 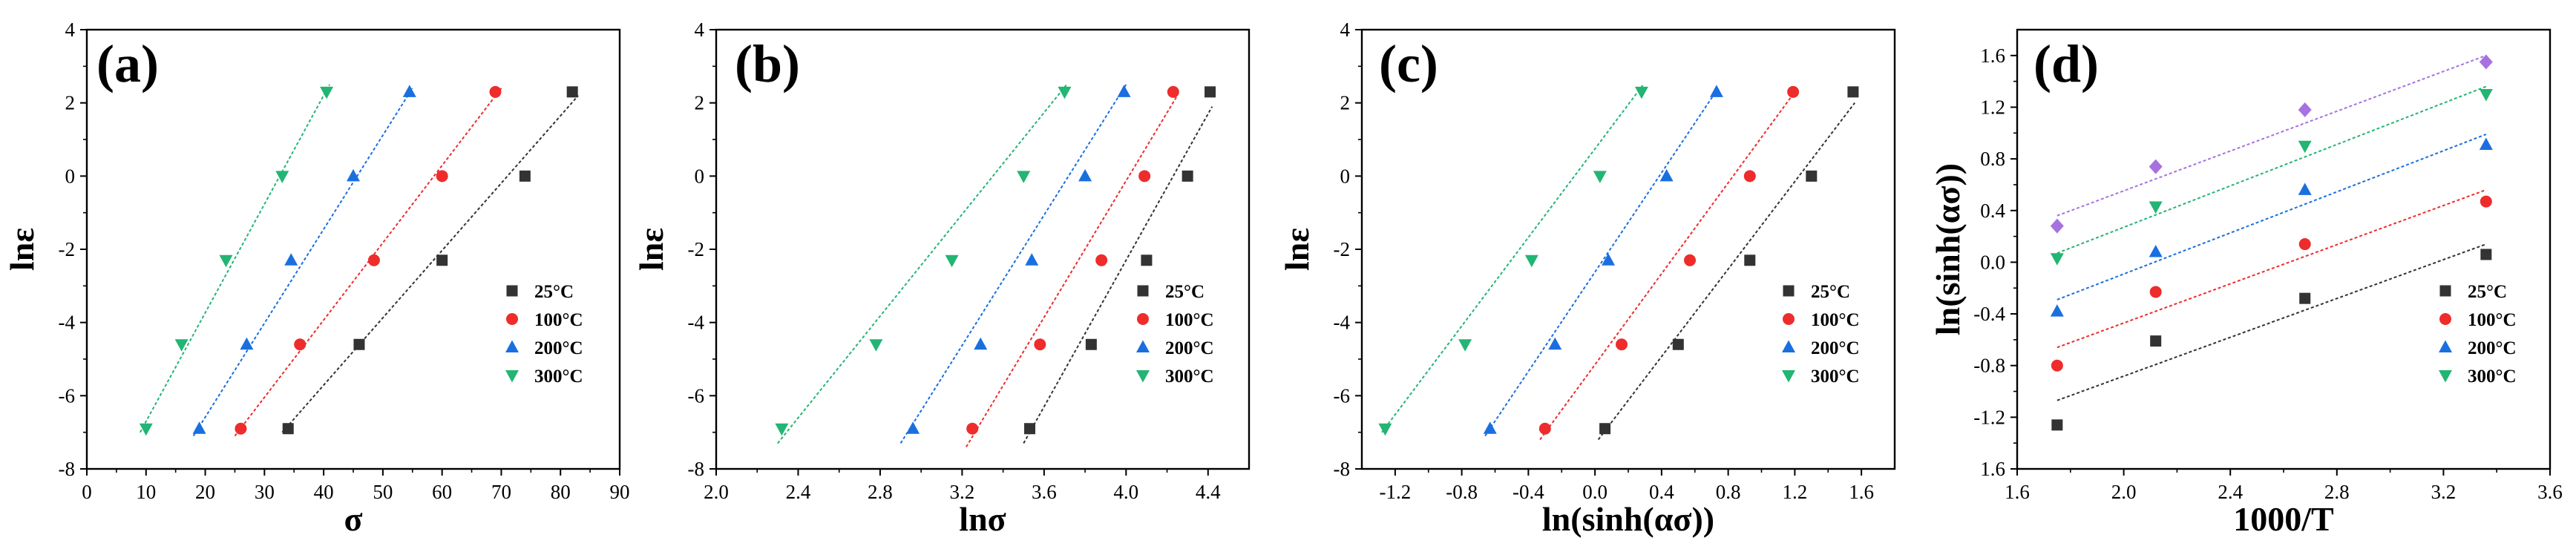 I want to click on y-tick-label: 0, so click(x=700, y=176).